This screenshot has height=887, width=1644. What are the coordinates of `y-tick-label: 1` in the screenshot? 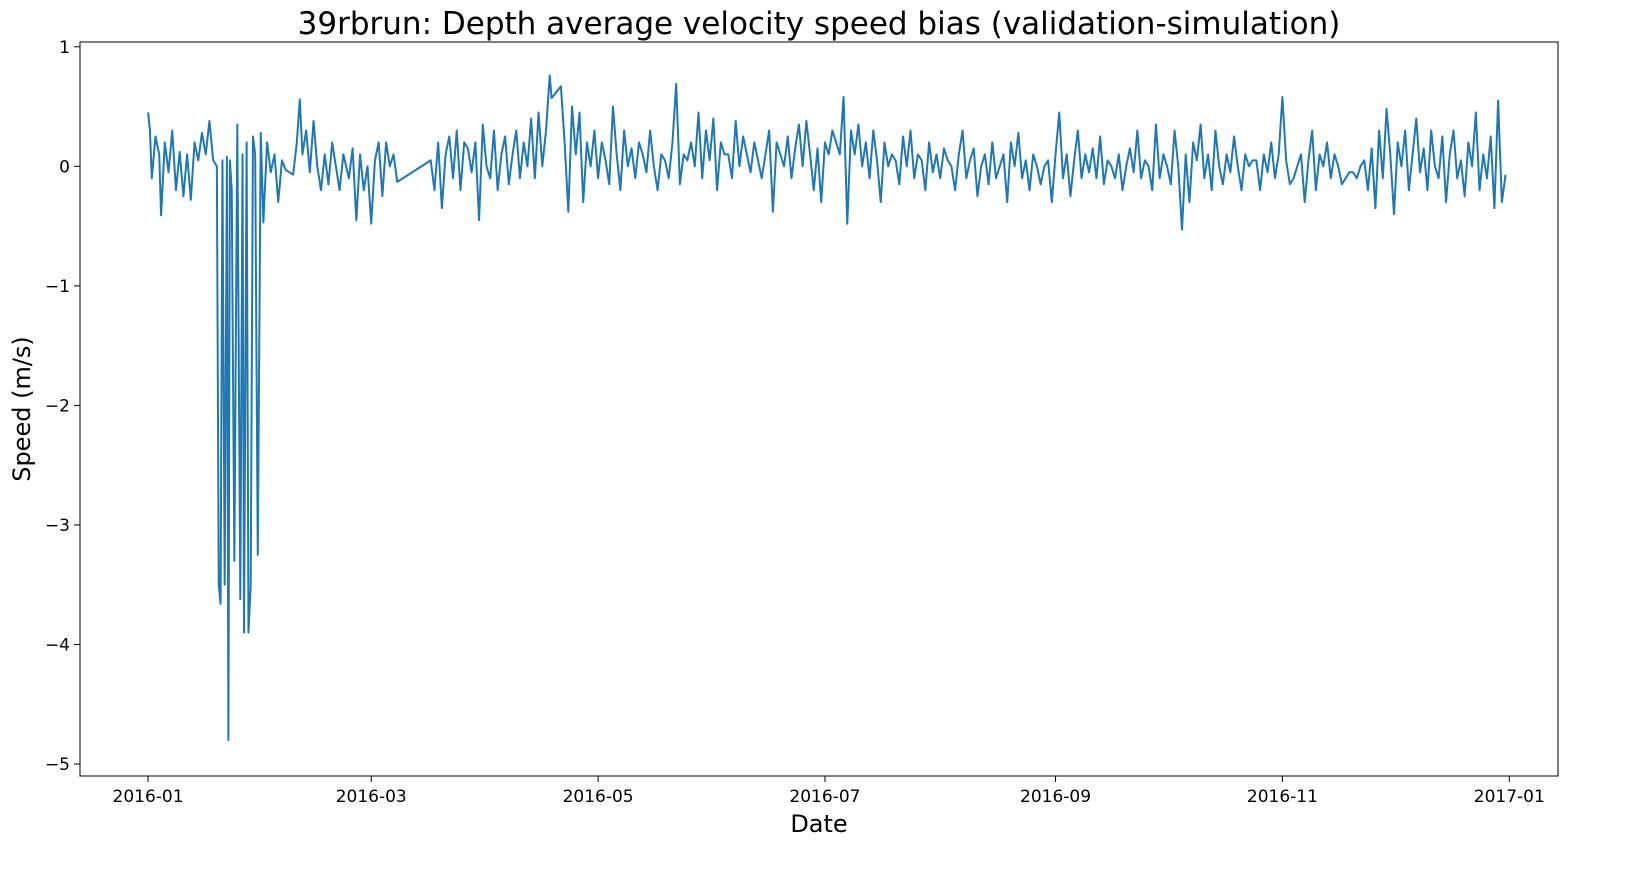 It's located at (64, 48).